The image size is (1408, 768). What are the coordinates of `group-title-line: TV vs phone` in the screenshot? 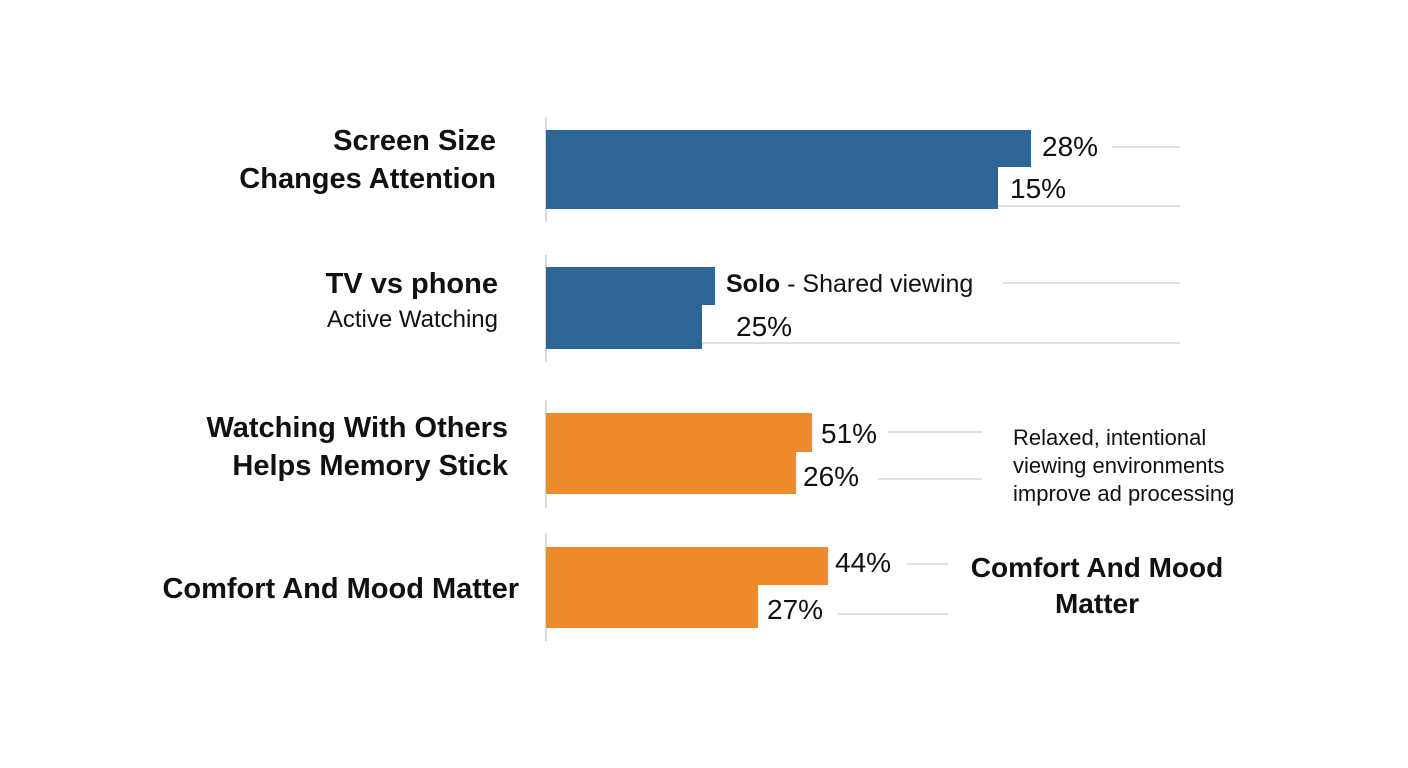 It's located at (411, 284).